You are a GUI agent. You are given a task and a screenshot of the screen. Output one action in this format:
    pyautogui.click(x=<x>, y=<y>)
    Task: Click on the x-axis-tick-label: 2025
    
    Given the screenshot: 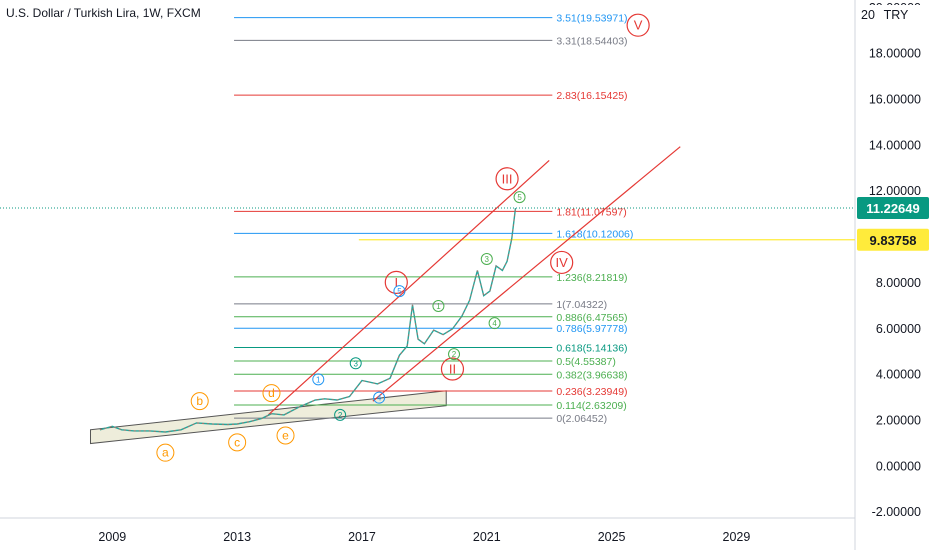 What is the action you would take?
    pyautogui.click(x=612, y=537)
    